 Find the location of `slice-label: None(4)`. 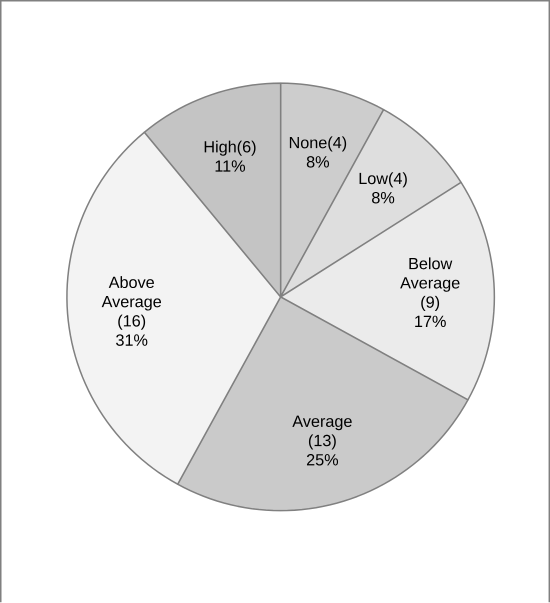

slice-label: None(4) is located at coordinates (318, 144).